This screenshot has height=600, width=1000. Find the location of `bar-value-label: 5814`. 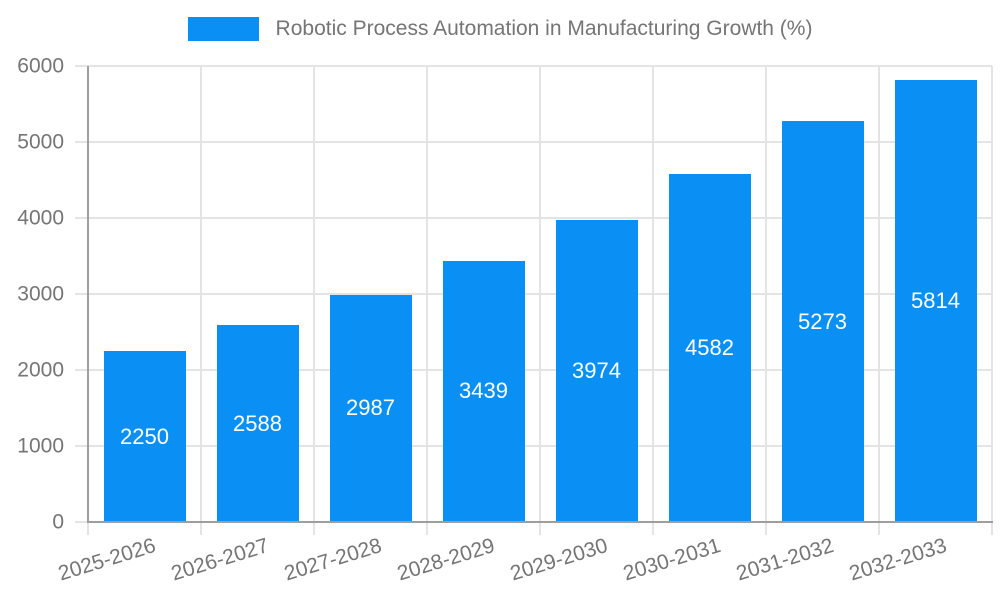

bar-value-label: 5814 is located at coordinates (935, 301).